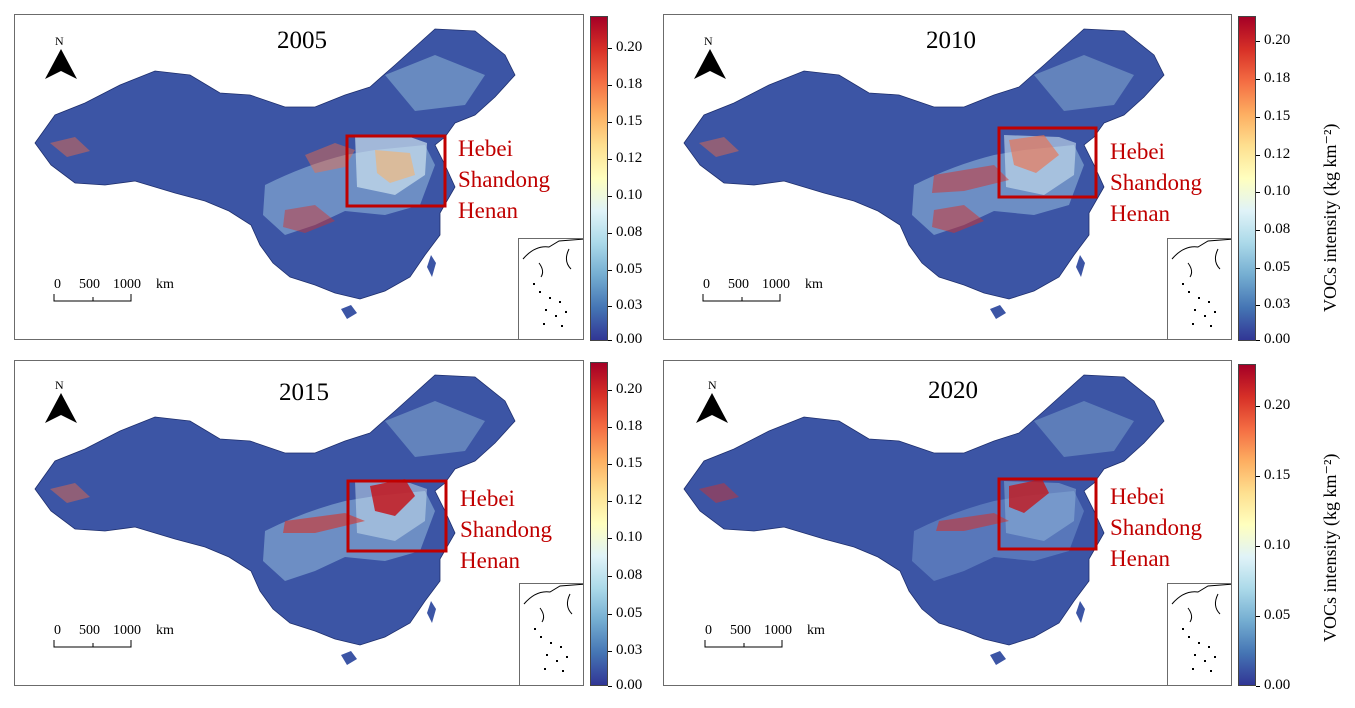 This screenshot has height=708, width=1355. What do you see at coordinates (951, 40) in the screenshot?
I see `panel-year: 2010` at bounding box center [951, 40].